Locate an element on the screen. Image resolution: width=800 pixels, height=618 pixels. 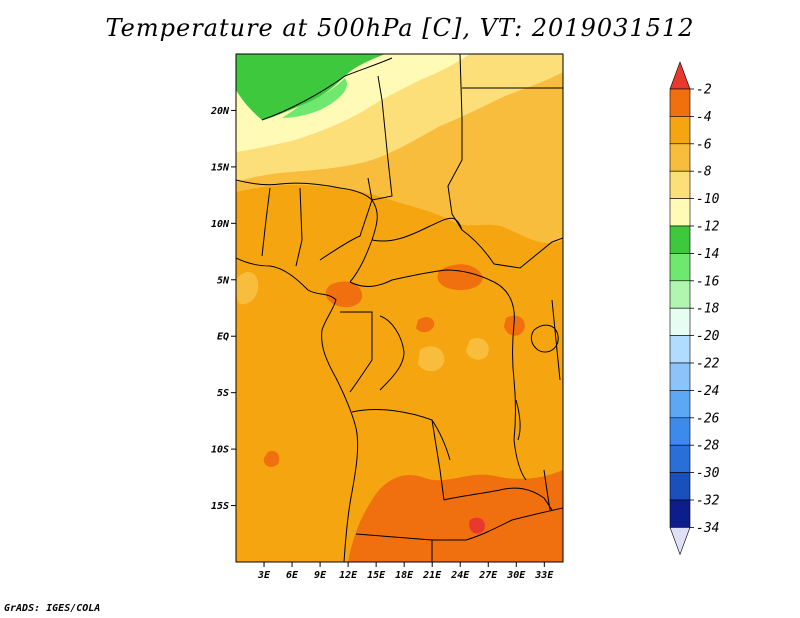
border-congo is located at coordinates (392, 353).